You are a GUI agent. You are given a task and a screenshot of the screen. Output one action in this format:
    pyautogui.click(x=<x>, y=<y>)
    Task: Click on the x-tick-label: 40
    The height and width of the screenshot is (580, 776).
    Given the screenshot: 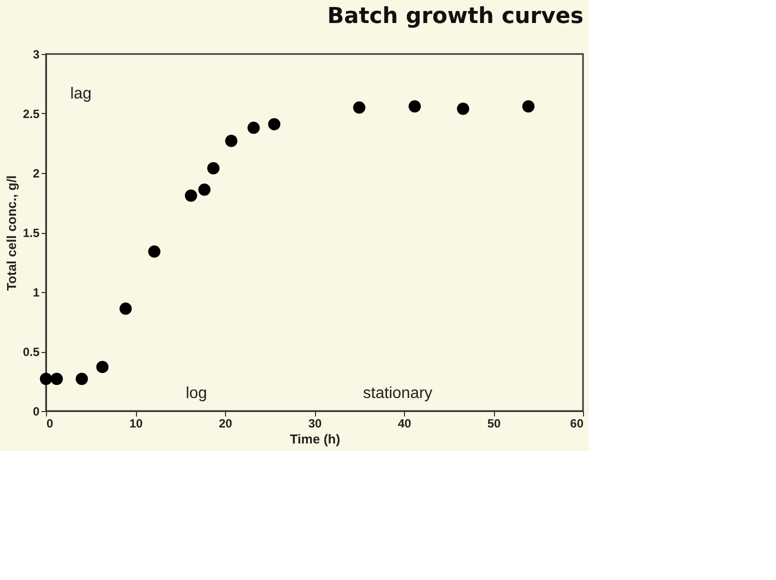 What is the action you would take?
    pyautogui.click(x=405, y=423)
    